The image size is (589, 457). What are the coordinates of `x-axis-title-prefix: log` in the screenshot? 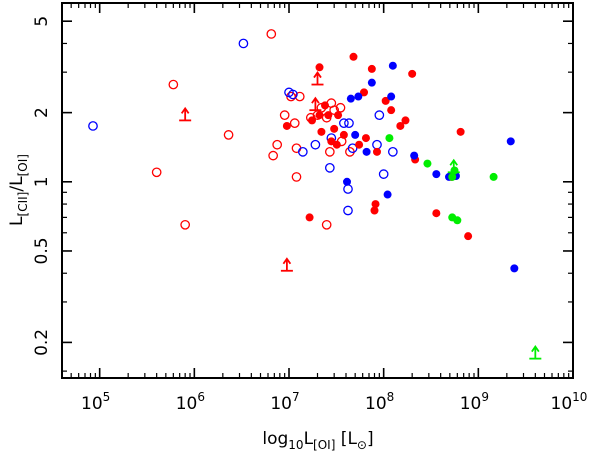 It's located at (275, 439).